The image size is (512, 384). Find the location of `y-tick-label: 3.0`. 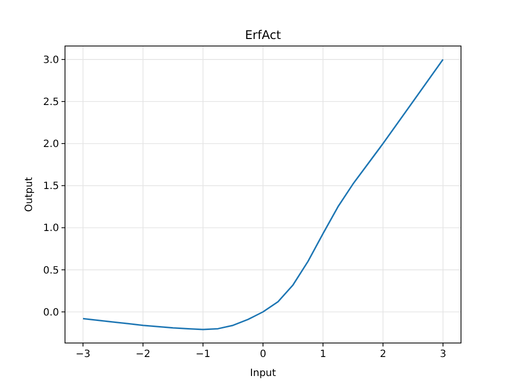

y-tick-label: 3.0 is located at coordinates (51, 60).